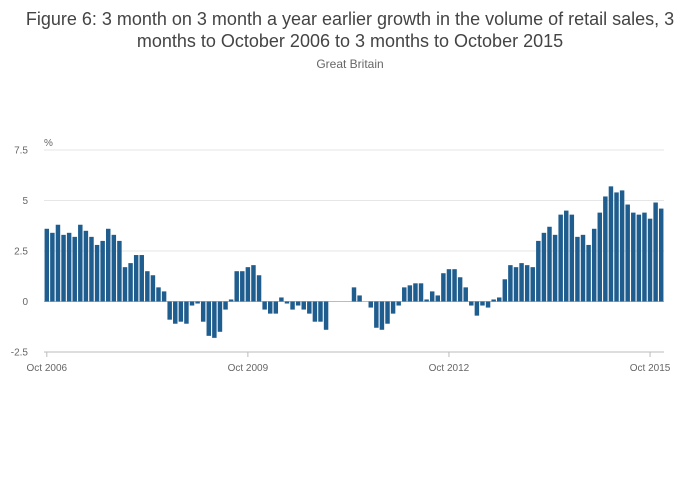 Image resolution: width=700 pixels, height=502 pixels. I want to click on x-tick-label: Oct 2015, so click(650, 368).